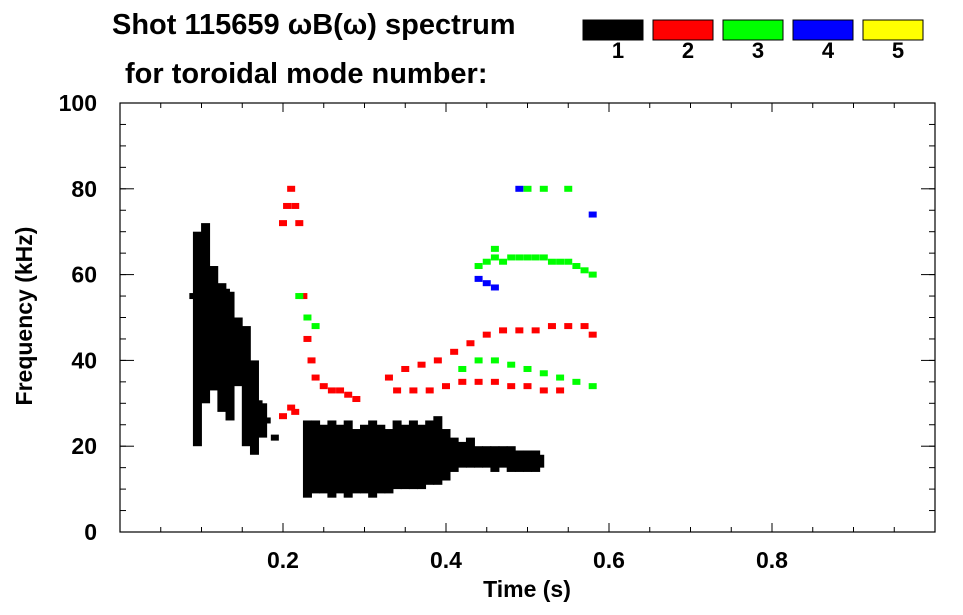  I want to click on y-tick-label: 60, so click(84, 275).